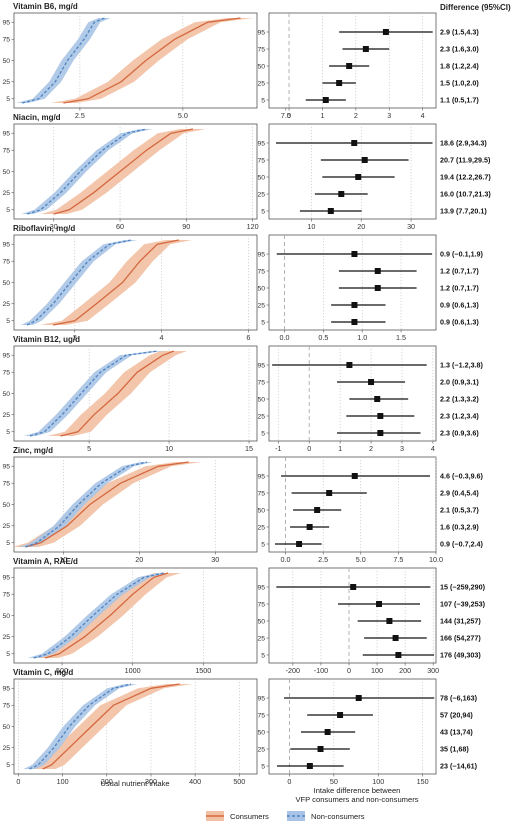 The image size is (521, 834). What do you see at coordinates (278, 448) in the screenshot?
I see `right-x-tick-label: -1` at bounding box center [278, 448].